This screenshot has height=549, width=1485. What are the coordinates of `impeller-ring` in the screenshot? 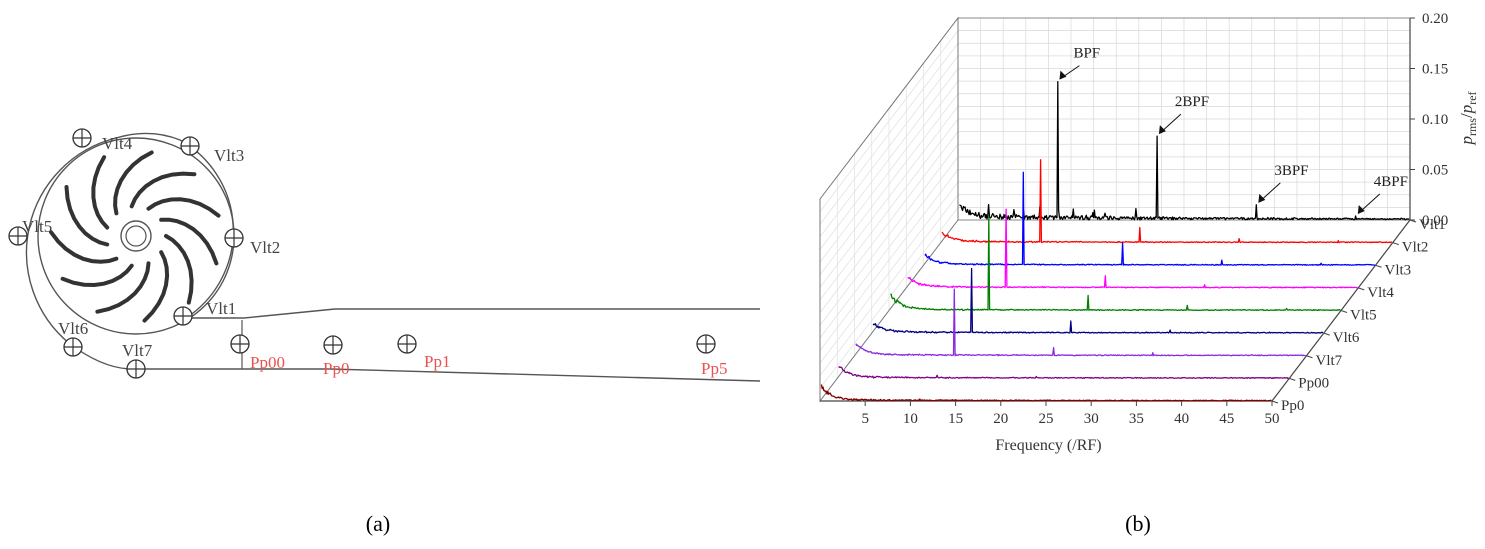 It's located at (136, 236).